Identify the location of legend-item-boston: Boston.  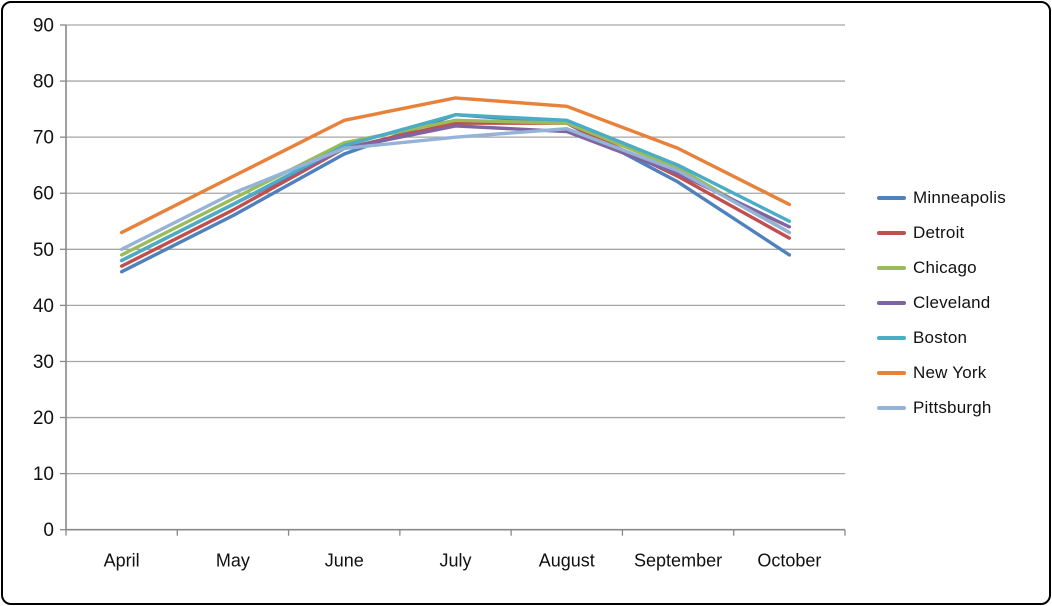
(941, 337).